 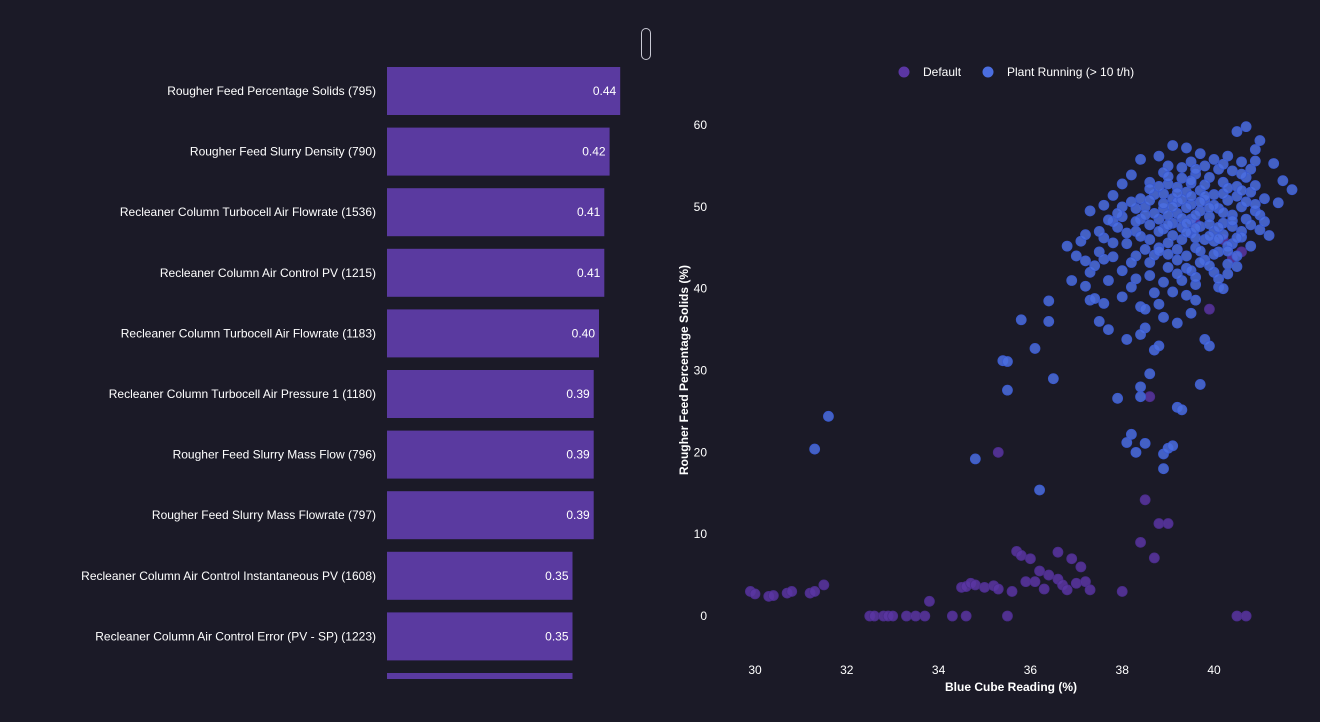 What do you see at coordinates (646, 44) in the screenshot?
I see `scroll-handle` at bounding box center [646, 44].